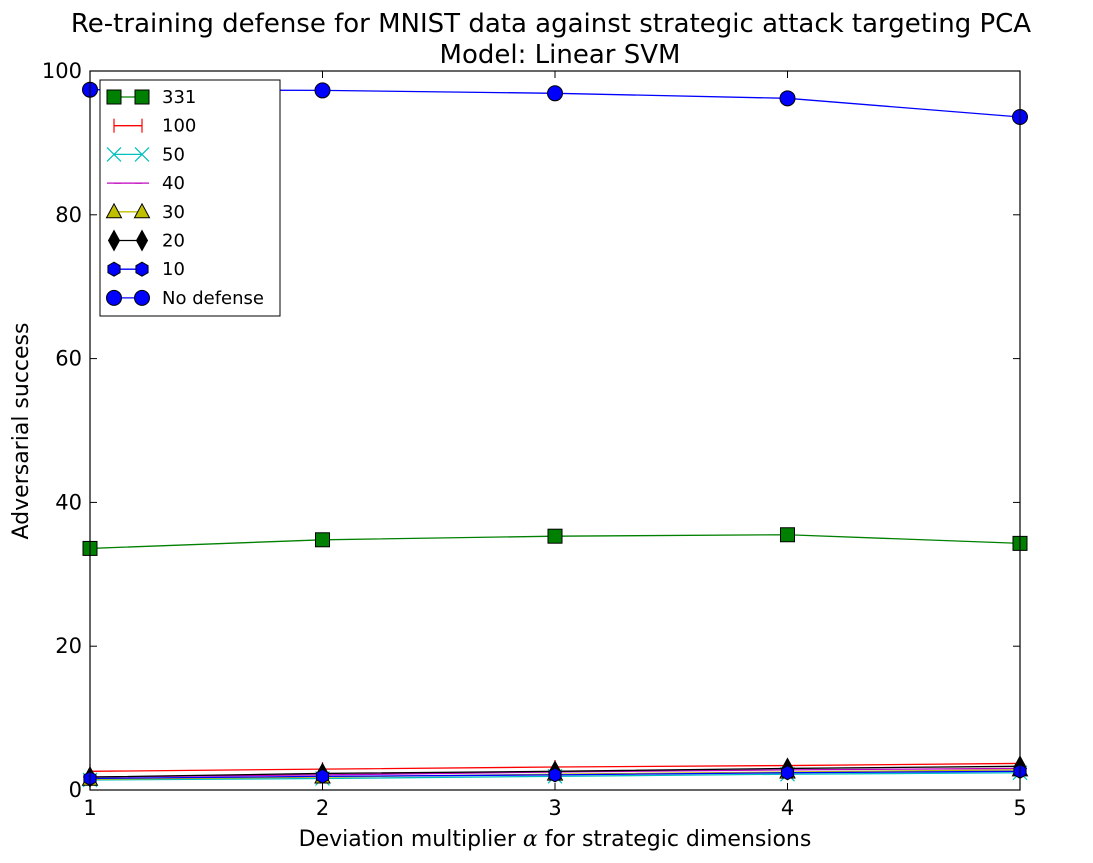  Describe the element at coordinates (89, 808) in the screenshot. I see `x-tick-label: 1` at that location.